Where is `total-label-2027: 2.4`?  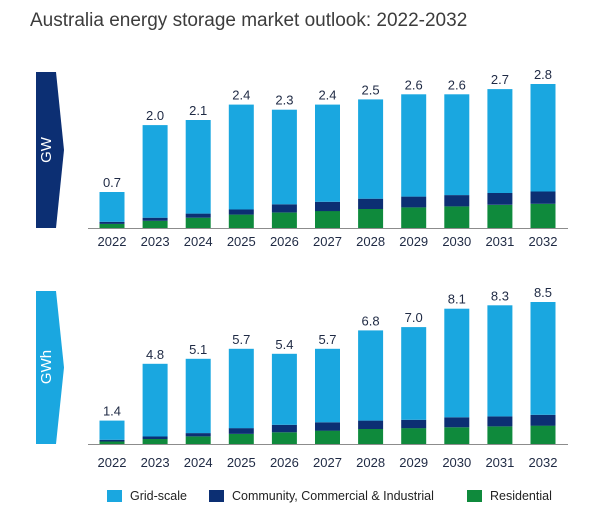 total-label-2027: 2.4 is located at coordinates (327, 95).